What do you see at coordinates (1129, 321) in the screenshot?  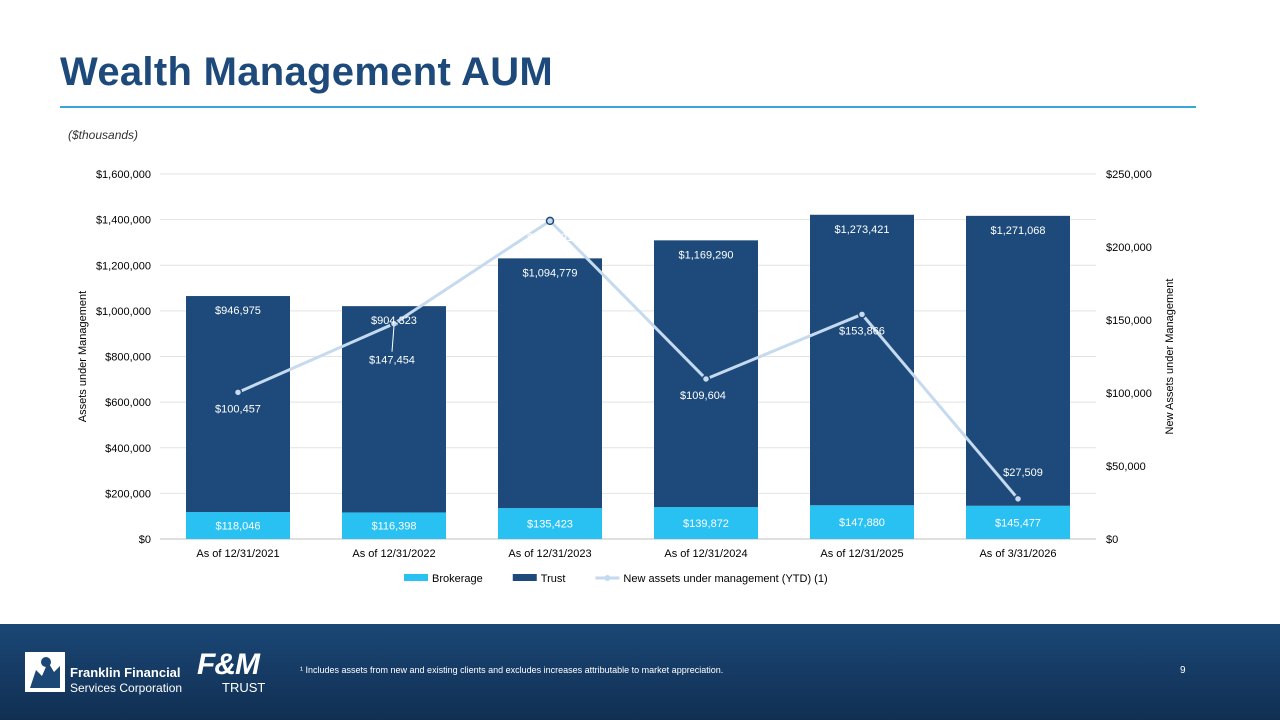 I see `y-right-tick-label: $150,000` at bounding box center [1129, 321].